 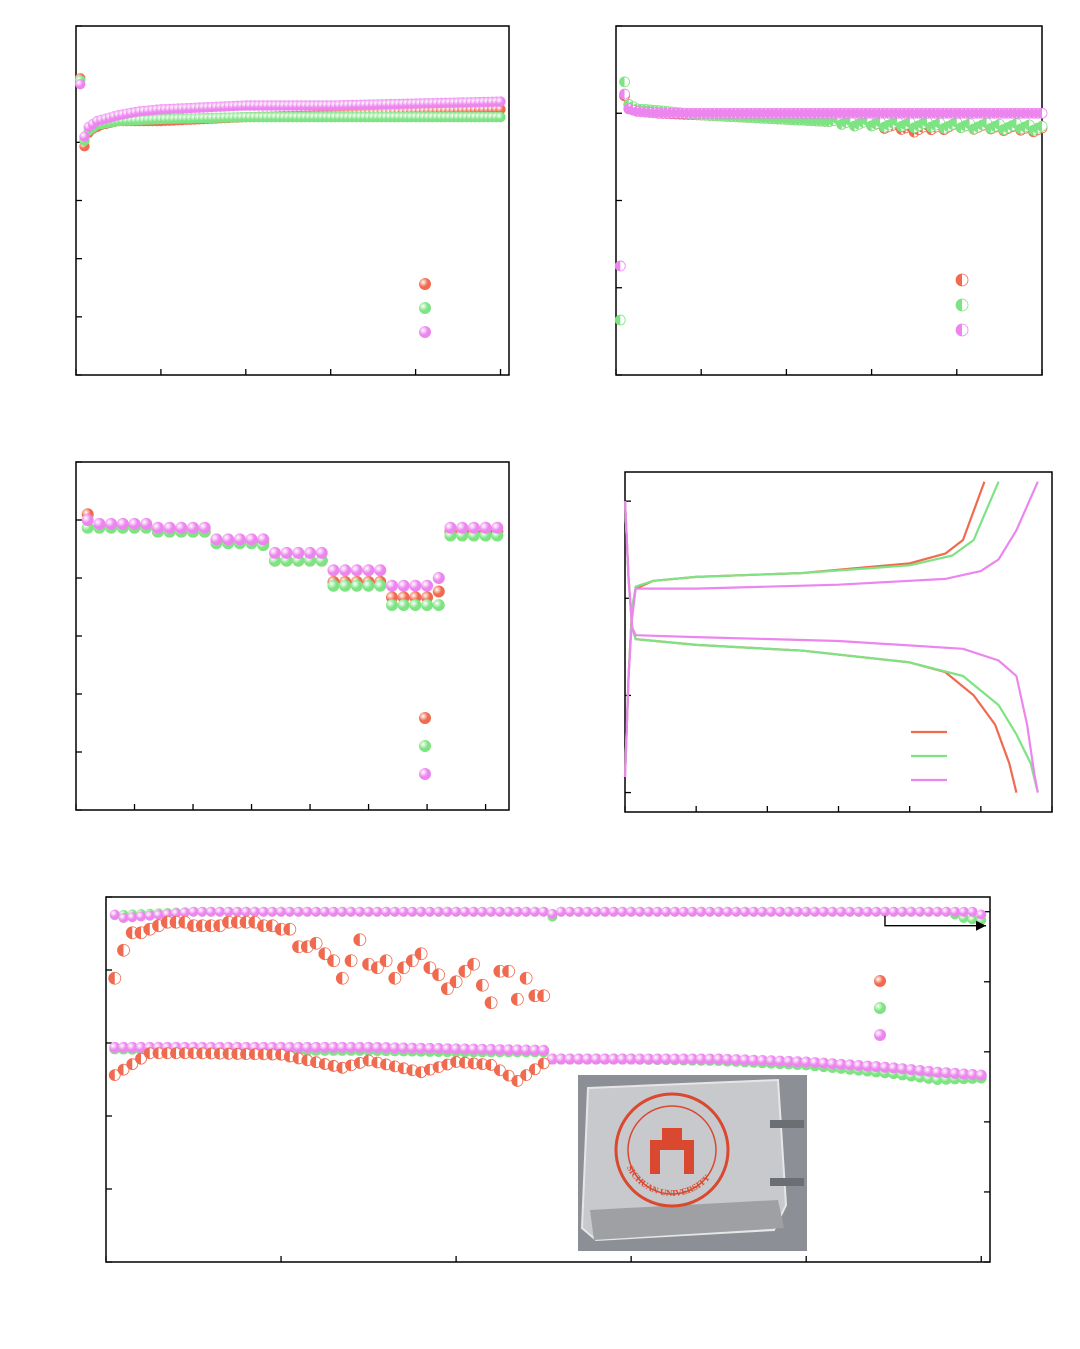 I want to click on point-D5, so click(x=438, y=591).